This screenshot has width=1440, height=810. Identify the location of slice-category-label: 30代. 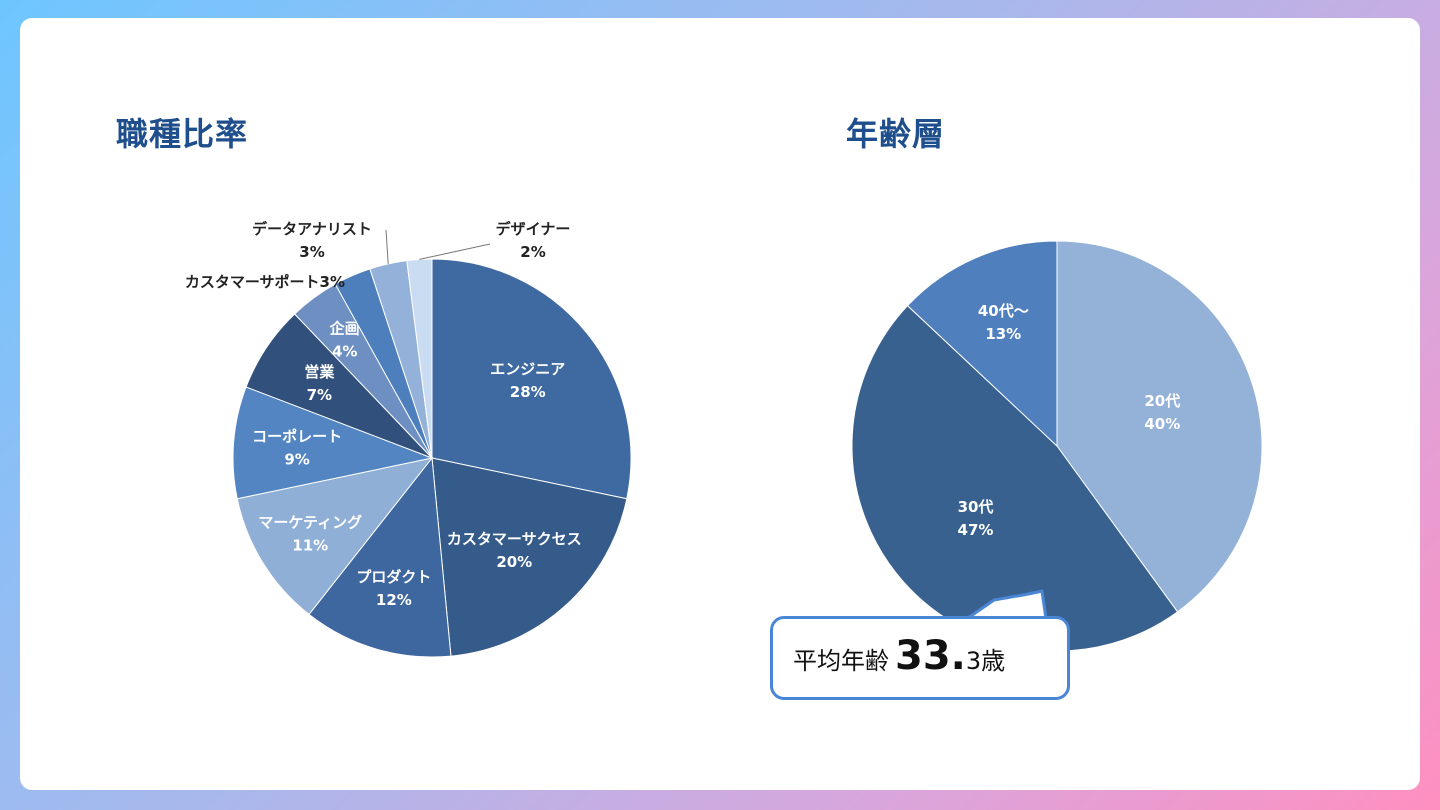
(976, 507).